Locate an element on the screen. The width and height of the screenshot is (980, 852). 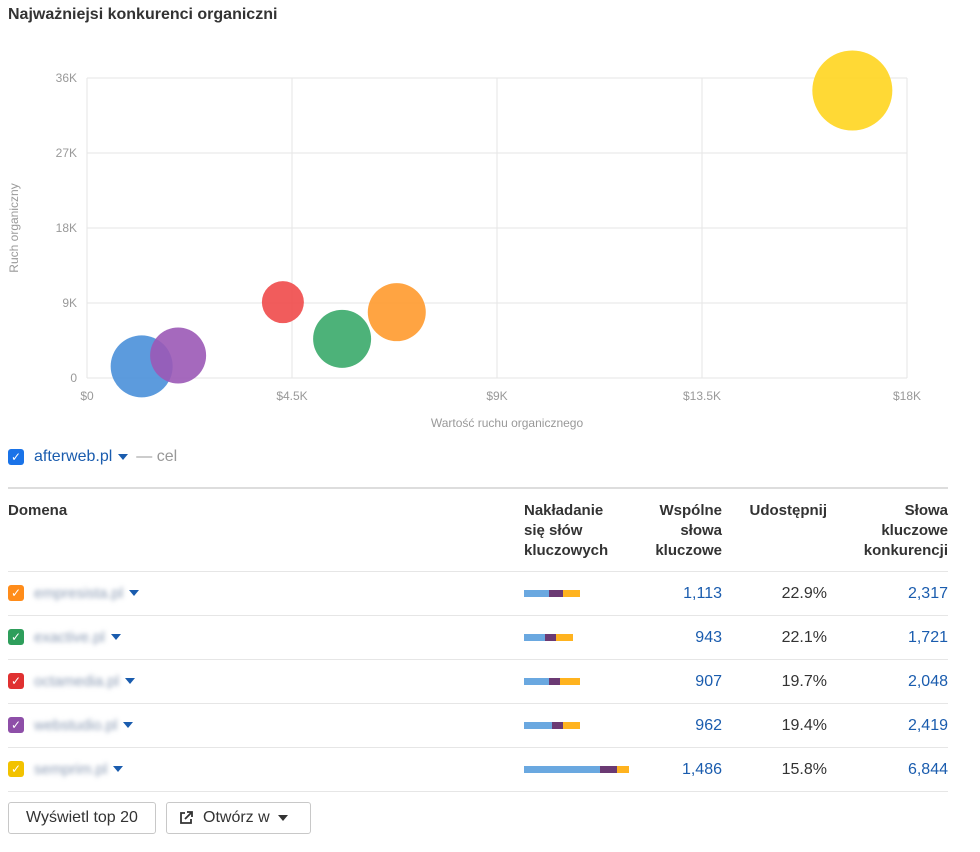
table-row: ✓ semprim.pl 1,486 15.8% 6,844 is located at coordinates (478, 769).